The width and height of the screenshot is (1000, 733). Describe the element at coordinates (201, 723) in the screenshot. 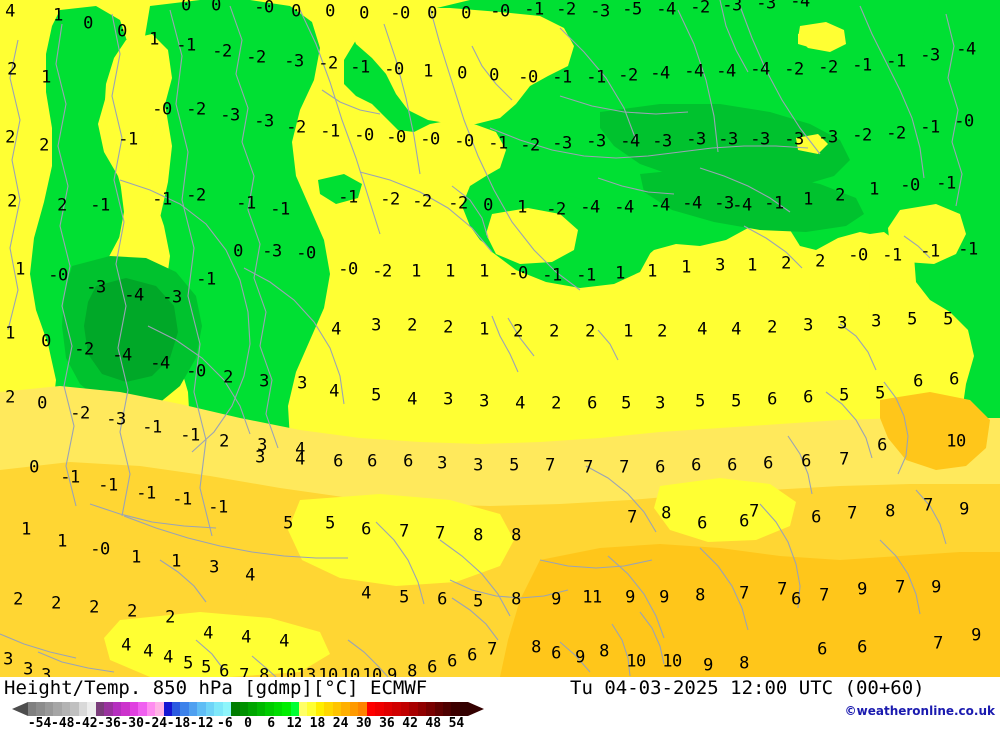

I see `colorbar-tick: -12` at that location.